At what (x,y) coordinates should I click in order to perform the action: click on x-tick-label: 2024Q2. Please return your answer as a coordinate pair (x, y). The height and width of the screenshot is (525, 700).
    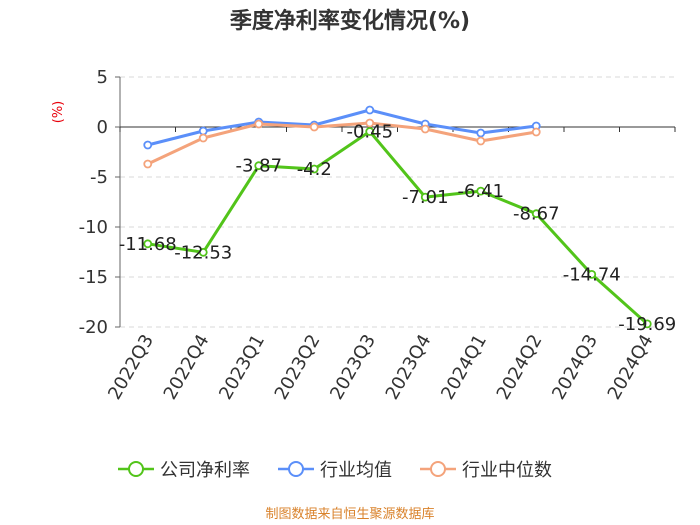
    Looking at the image, I should click on (520, 367).